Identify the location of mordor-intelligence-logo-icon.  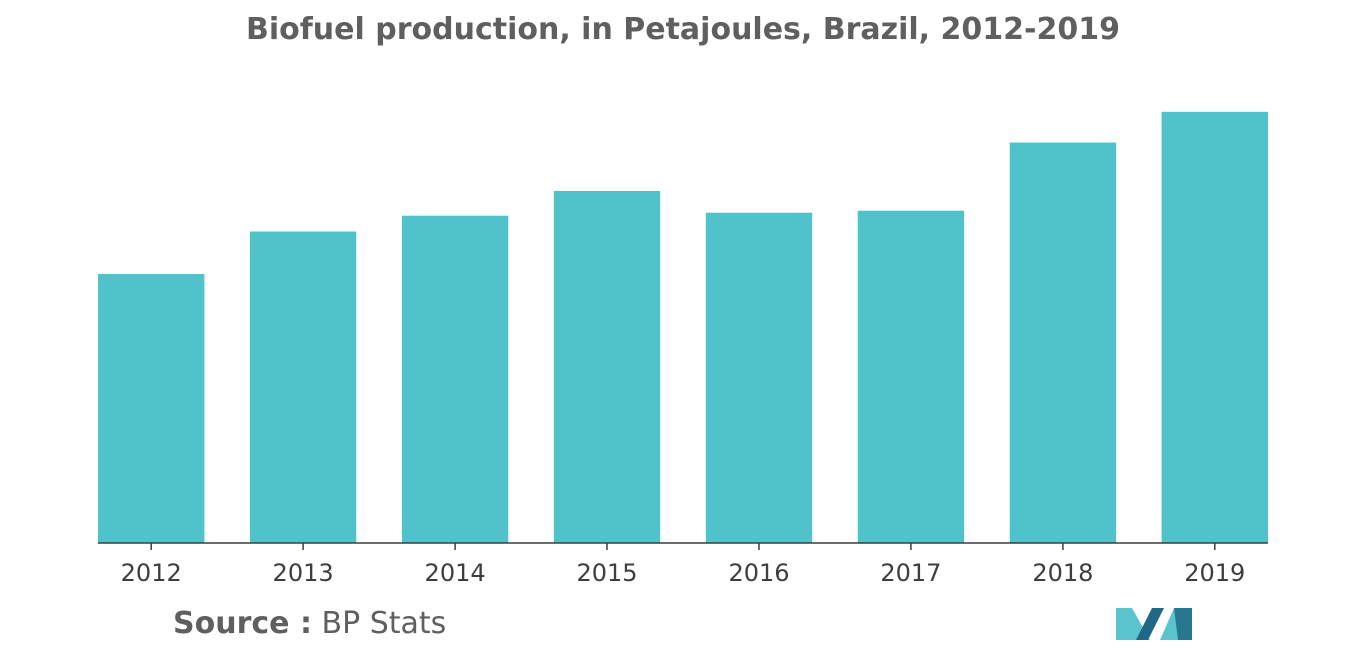
(1154, 623).